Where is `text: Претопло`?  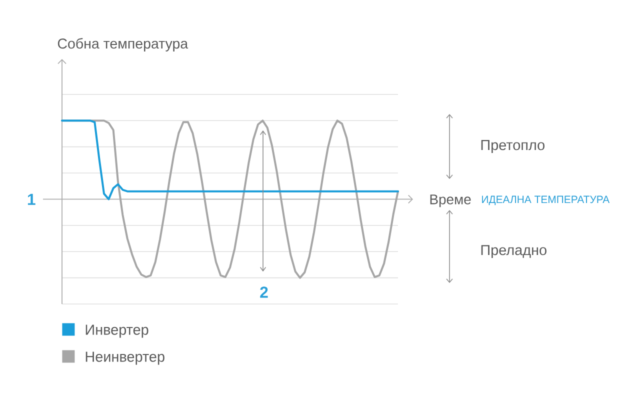
text: Претопло is located at coordinates (512, 146).